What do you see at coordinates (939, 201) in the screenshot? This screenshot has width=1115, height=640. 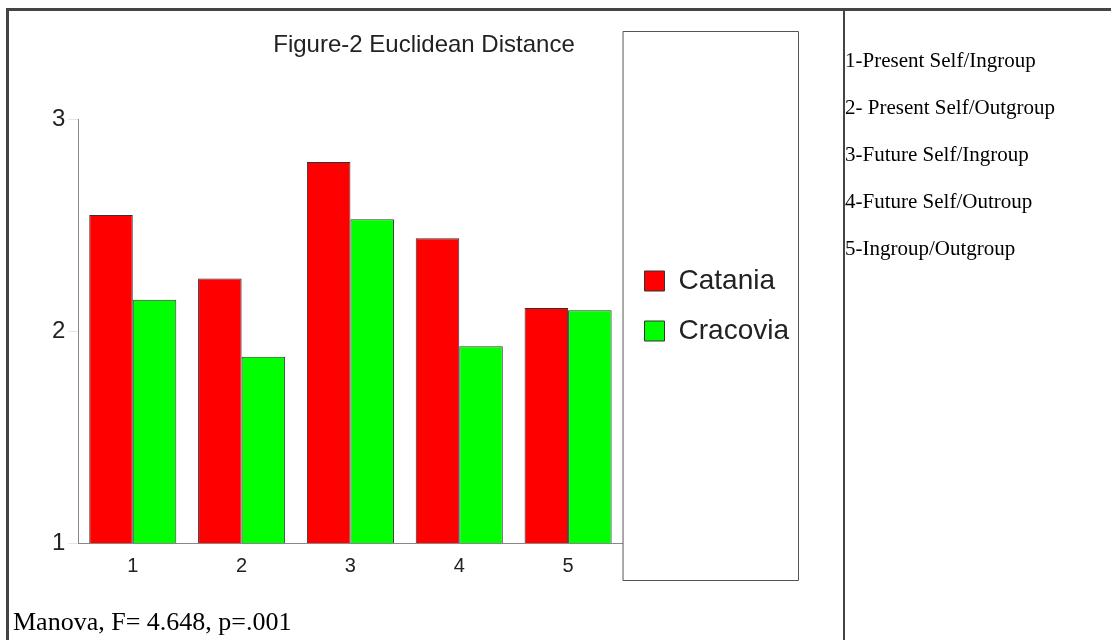 I see `text: 4-Future Self/Outroup` at bounding box center [939, 201].